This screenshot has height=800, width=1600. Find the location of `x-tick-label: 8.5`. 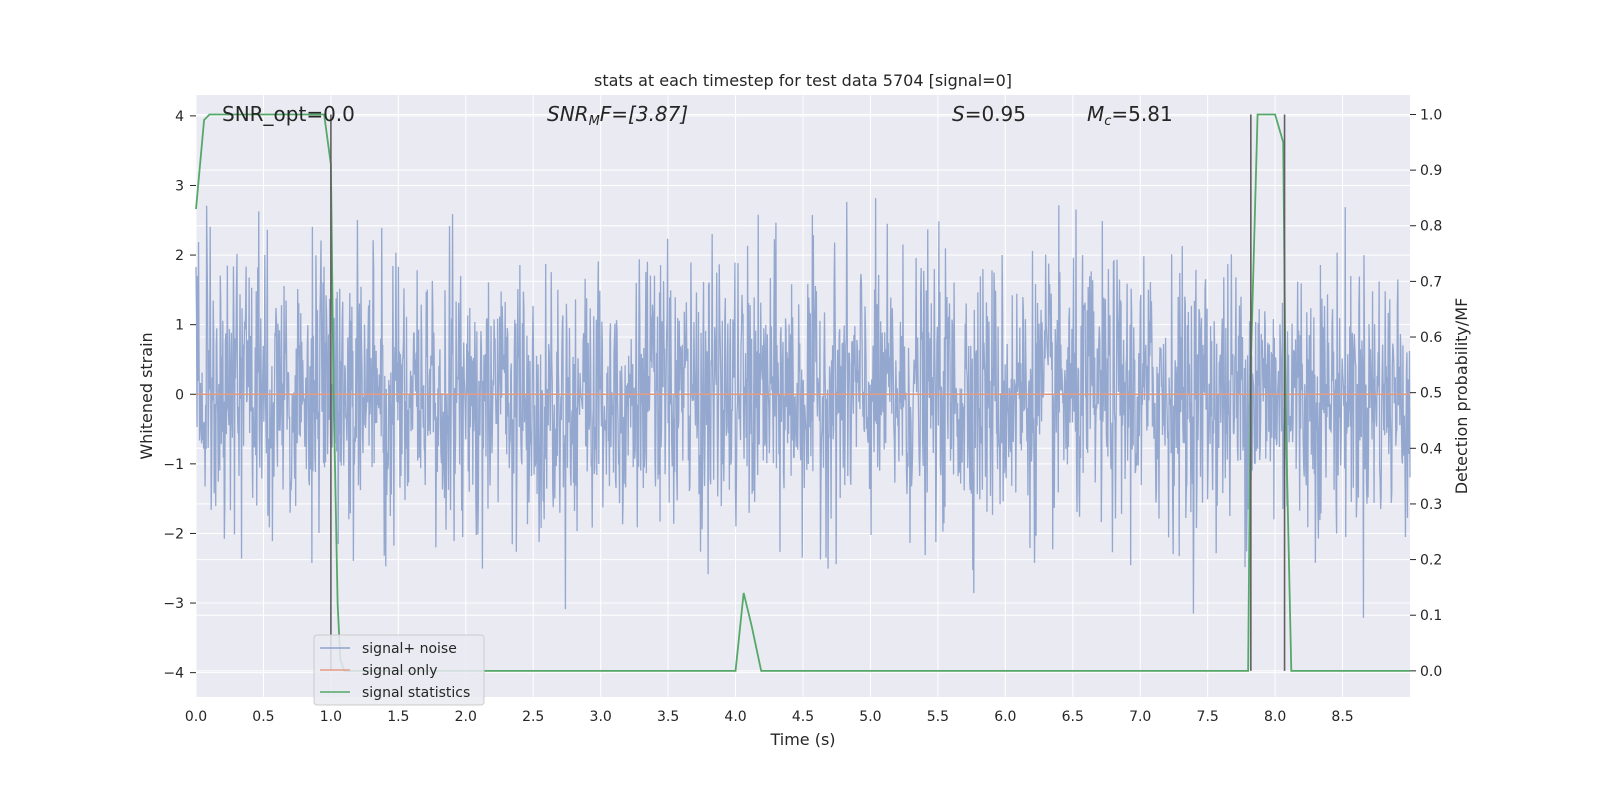

x-tick-label: 8.5 is located at coordinates (1342, 717).